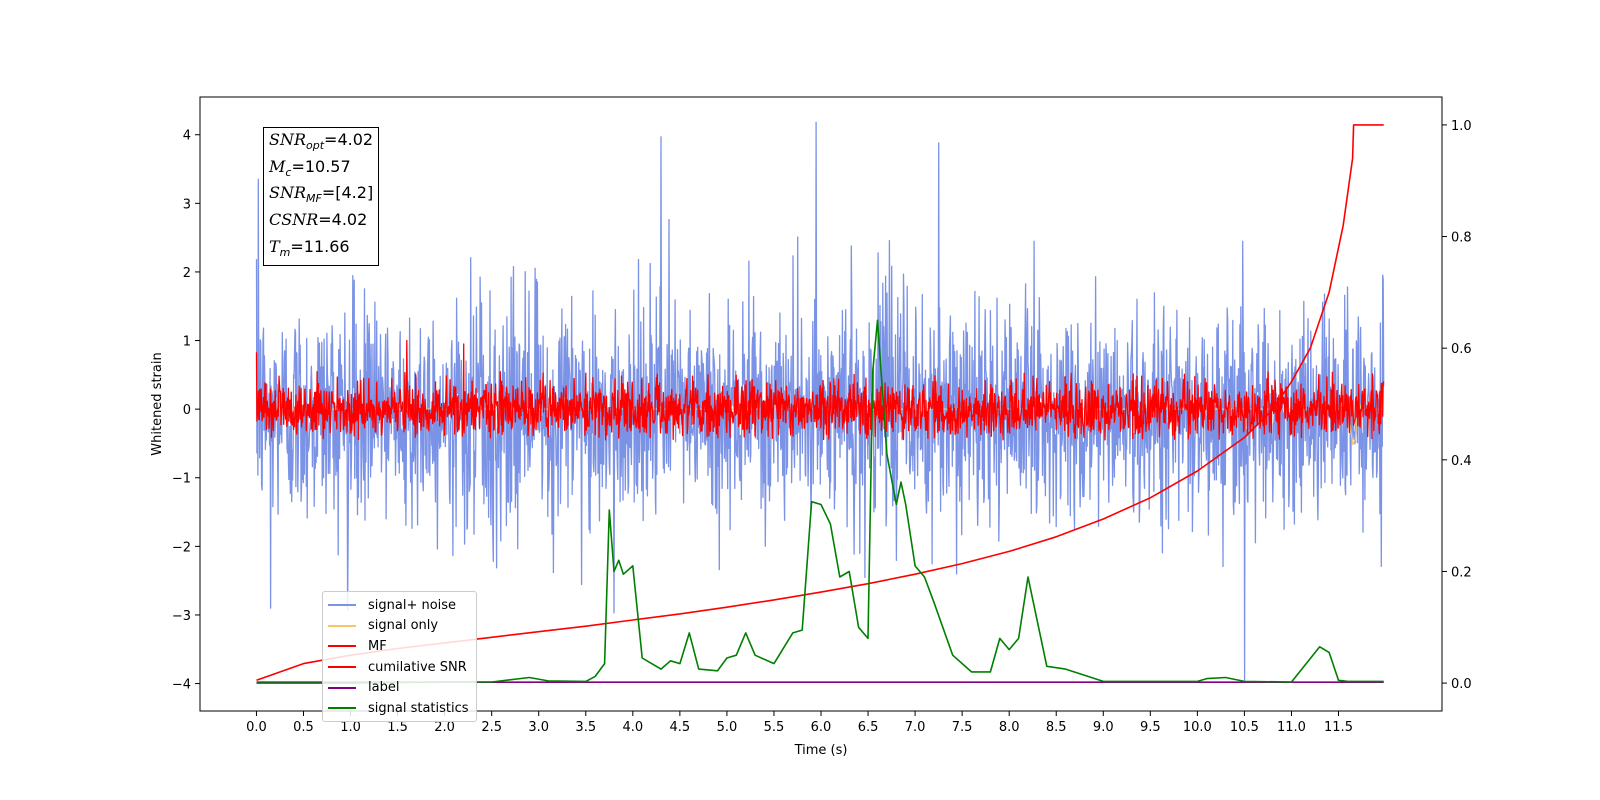 The width and height of the screenshot is (1600, 800). I want to click on x-tick-label: 5.5, so click(774, 727).